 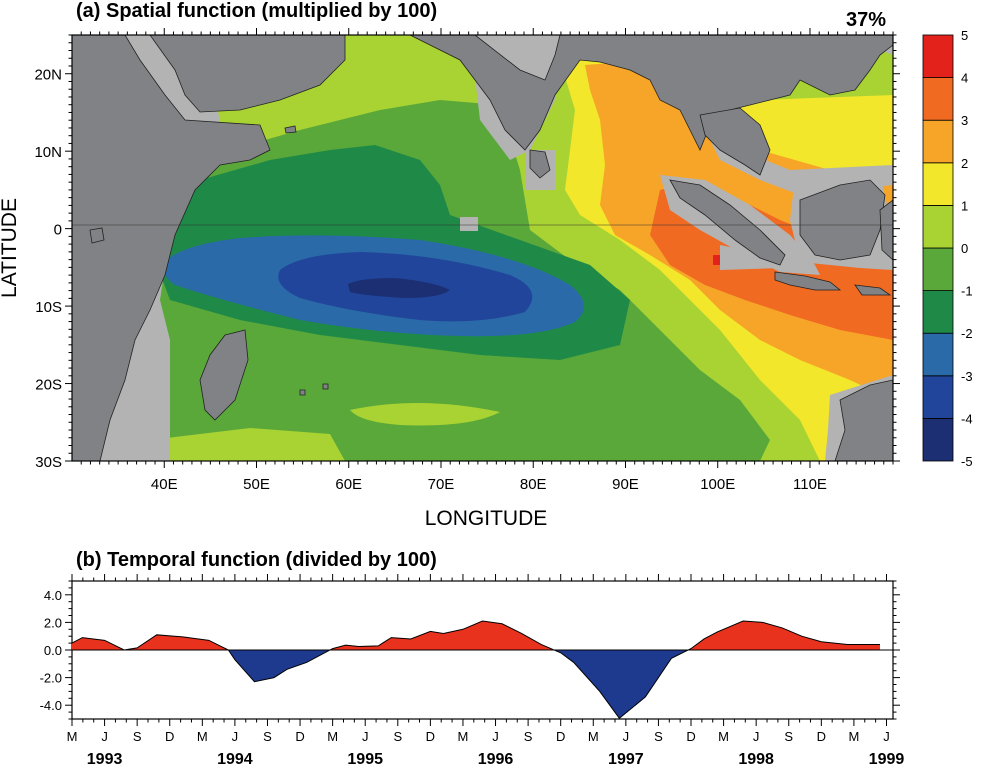 I want to click on colorbar: 5 4 3 2 1 0 -1 -2 -3 -4 -5, so click(x=947, y=248).